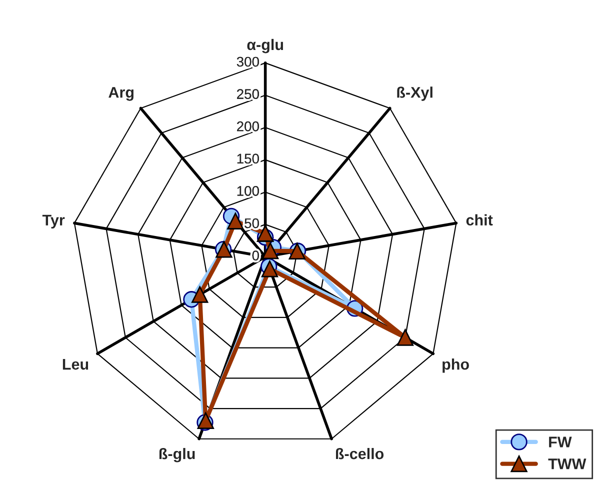 The image size is (603, 491). Describe the element at coordinates (414, 93) in the screenshot. I see `spoke-label: ß-Xyl` at that location.